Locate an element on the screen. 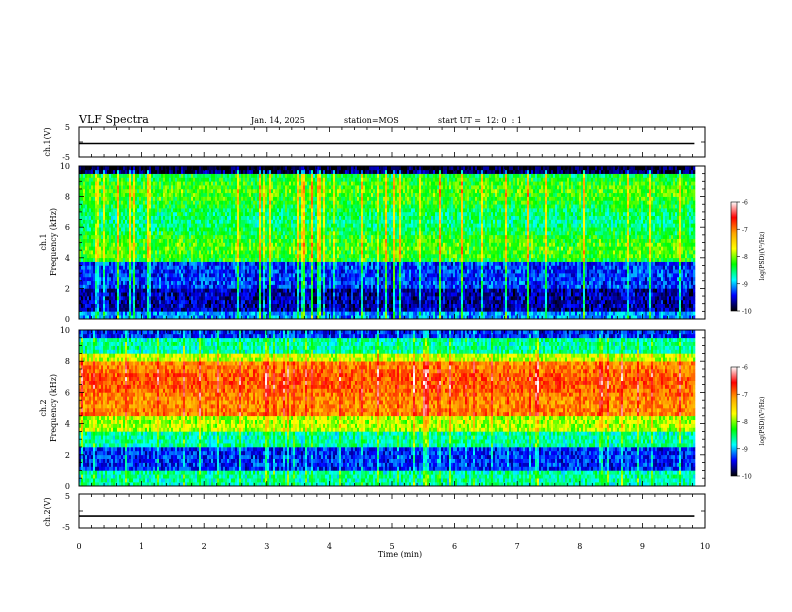 Image resolution: width=792 pixels, height=612 pixels. ch1-channel-label: ch.1 is located at coordinates (43, 241).